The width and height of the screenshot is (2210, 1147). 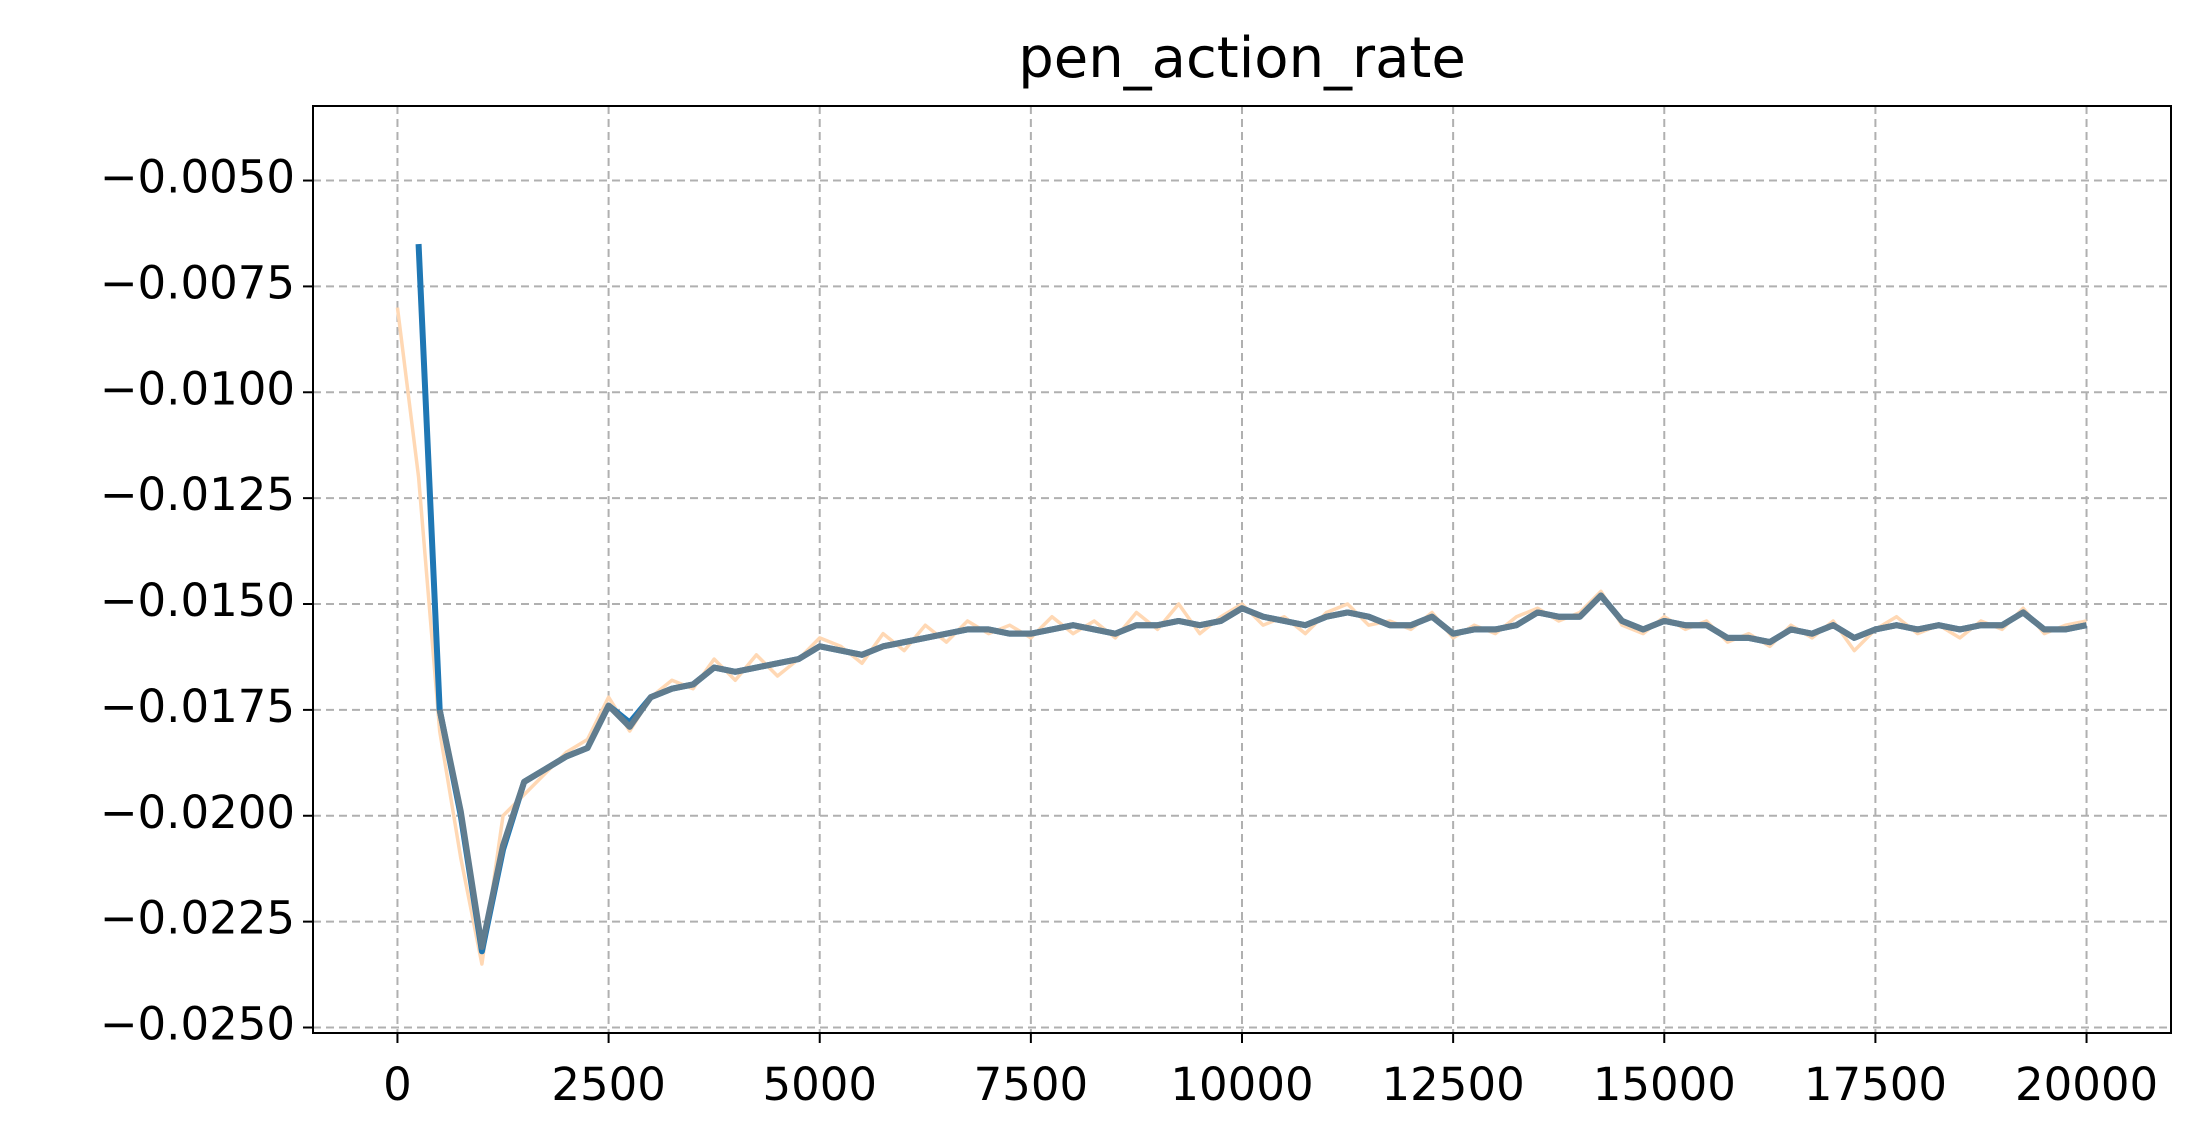 What do you see at coordinates (197, 388) in the screenshot?
I see `y-tick-label: −0.0100` at bounding box center [197, 388].